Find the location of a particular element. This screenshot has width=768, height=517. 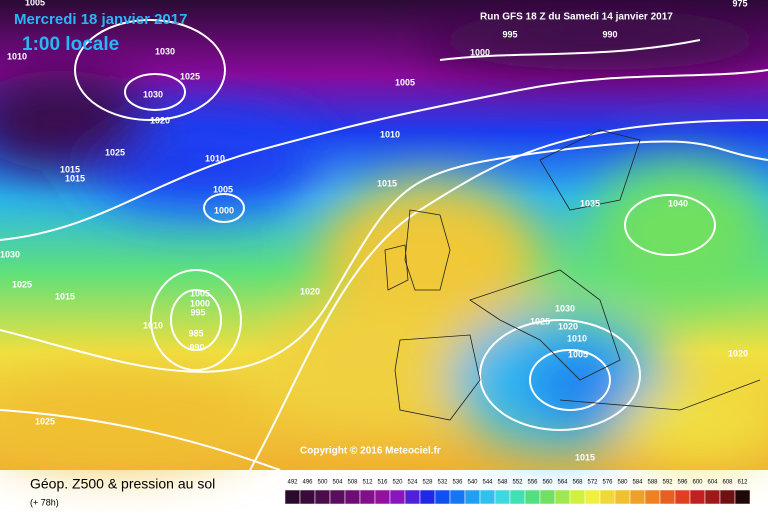

valid-date: Mercredi 18 janvier 2017 is located at coordinates (100, 19).